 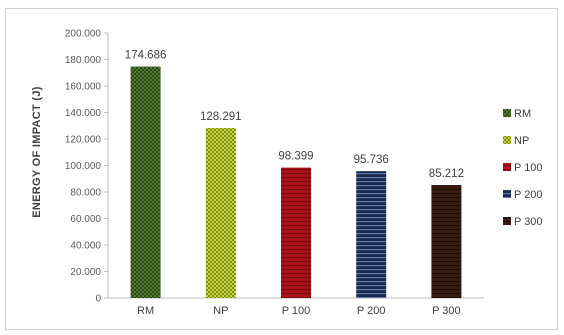 What do you see at coordinates (220, 311) in the screenshot?
I see `x-tick-label: NP` at bounding box center [220, 311].